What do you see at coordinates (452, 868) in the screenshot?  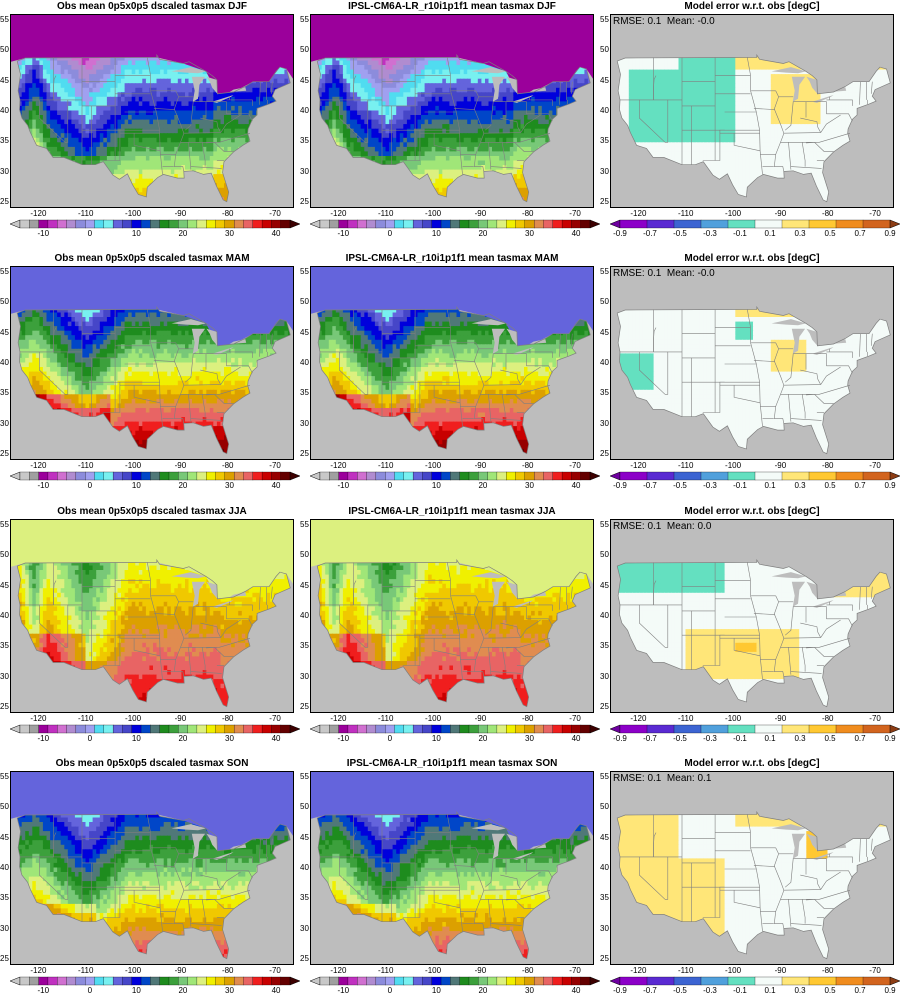 I see `model-map-SON` at bounding box center [452, 868].